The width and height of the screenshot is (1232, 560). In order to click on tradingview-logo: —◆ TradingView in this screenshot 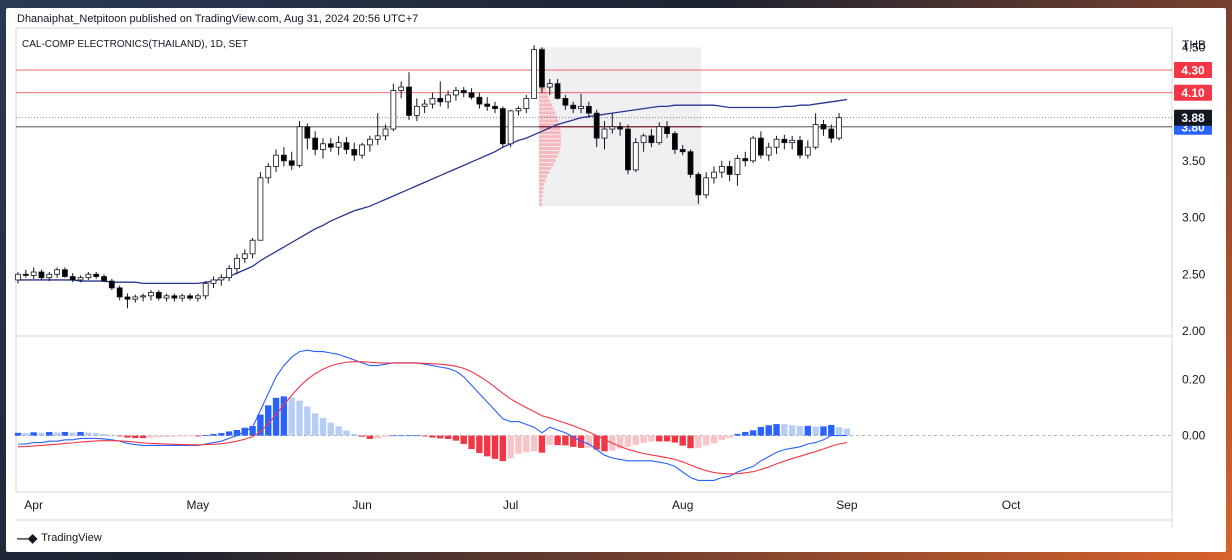, I will do `click(59, 538)`.